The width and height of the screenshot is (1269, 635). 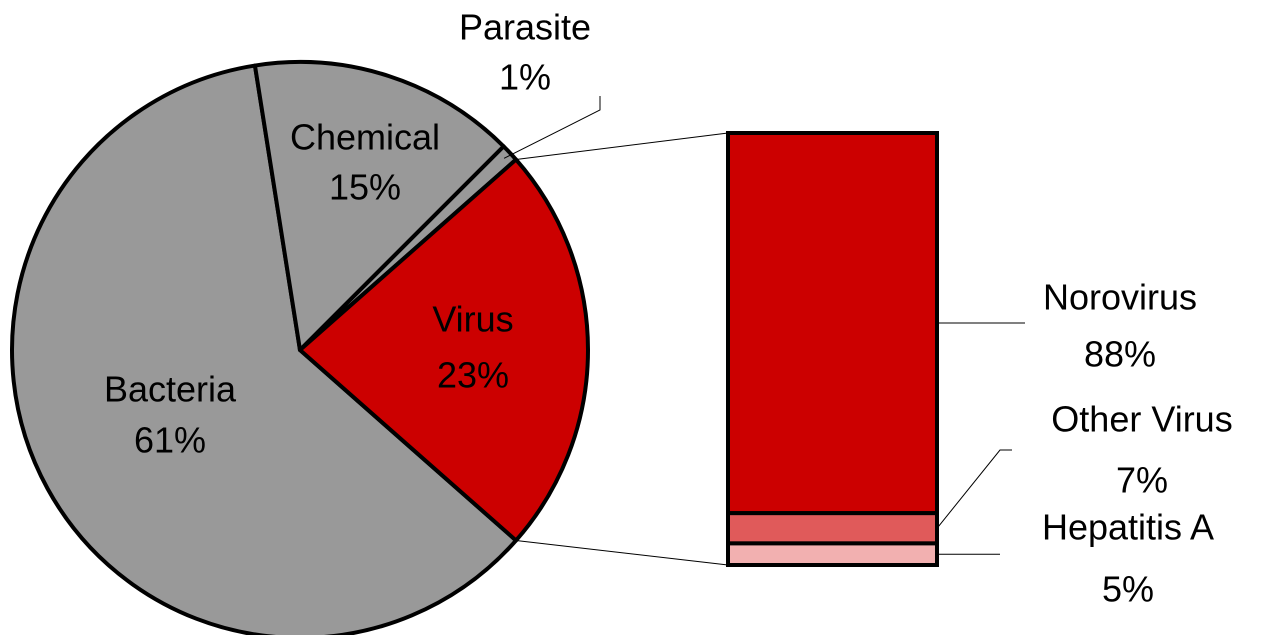 I want to click on slice-value-label: 61%, so click(x=170, y=440).